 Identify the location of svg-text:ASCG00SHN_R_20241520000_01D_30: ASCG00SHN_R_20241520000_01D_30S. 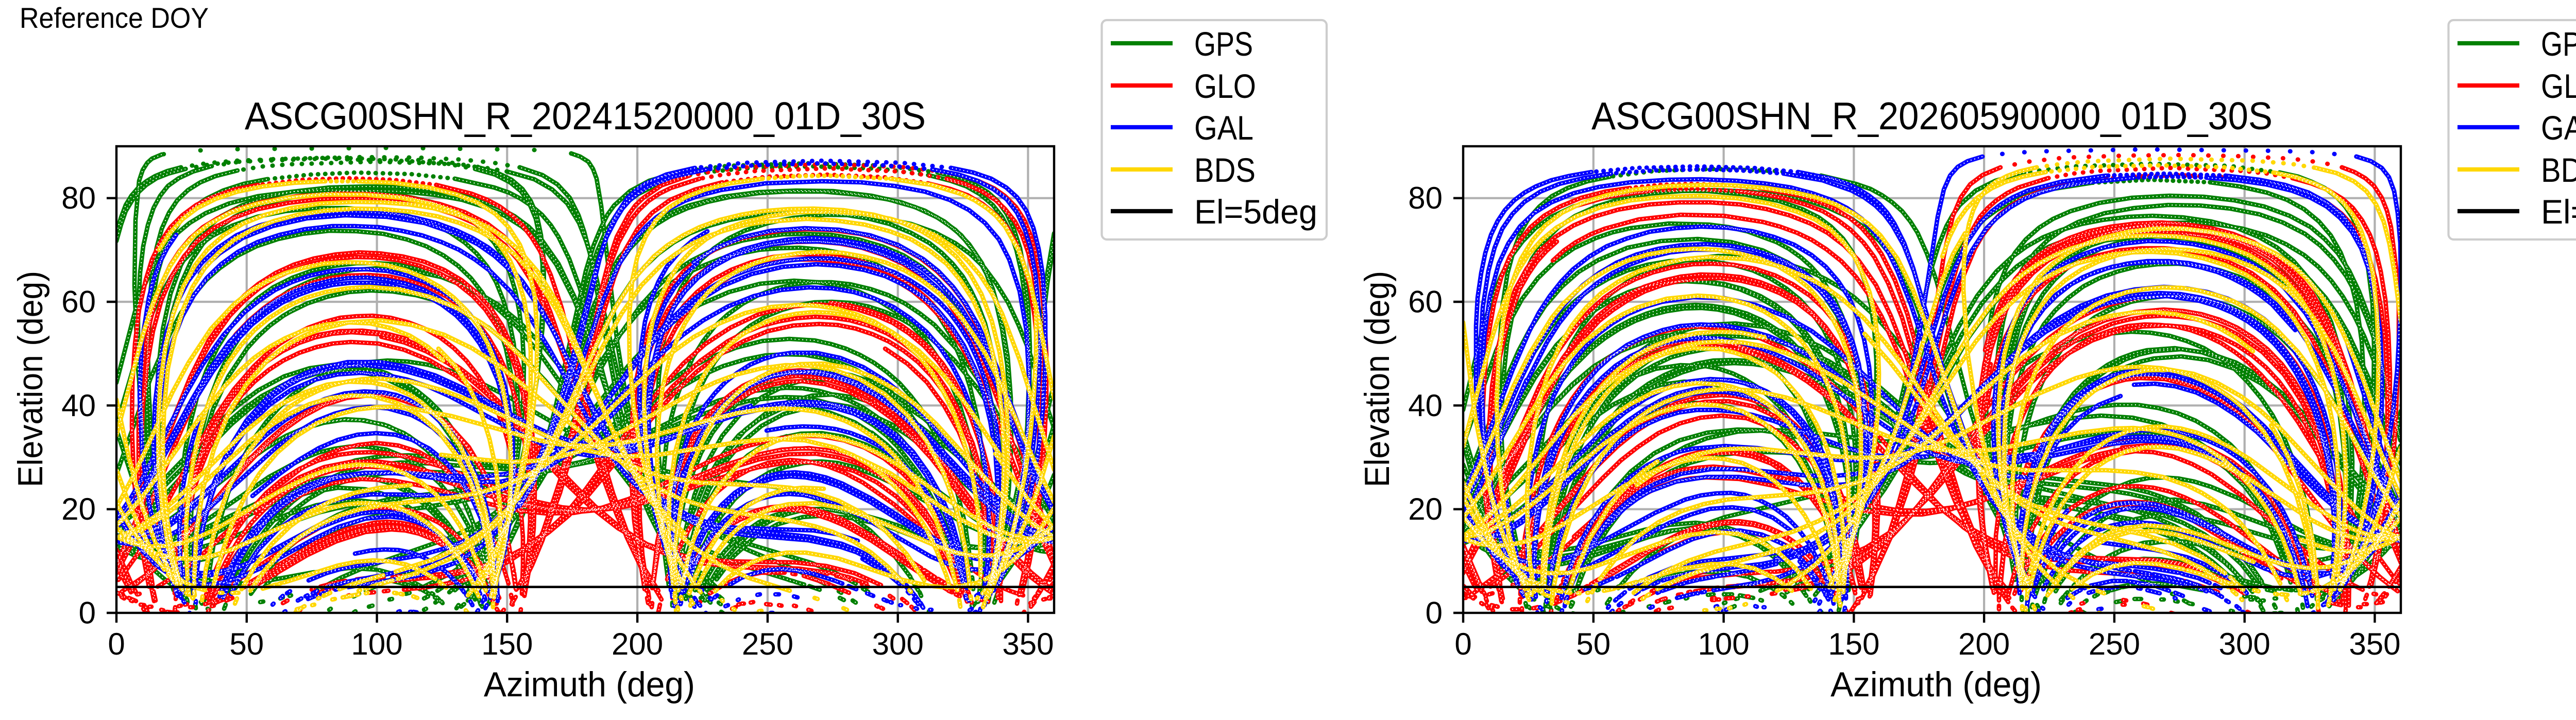
(585, 116).